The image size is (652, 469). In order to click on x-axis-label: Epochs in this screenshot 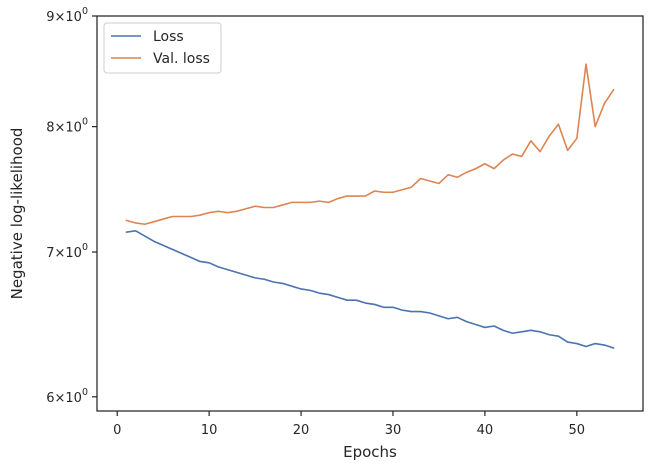, I will do `click(370, 452)`.